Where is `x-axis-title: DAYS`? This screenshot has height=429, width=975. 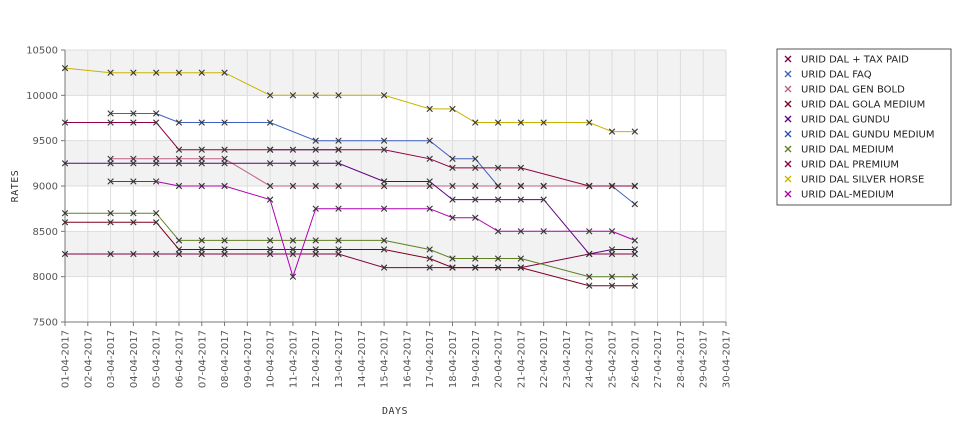
x-axis-title: DAYS is located at coordinates (395, 411).